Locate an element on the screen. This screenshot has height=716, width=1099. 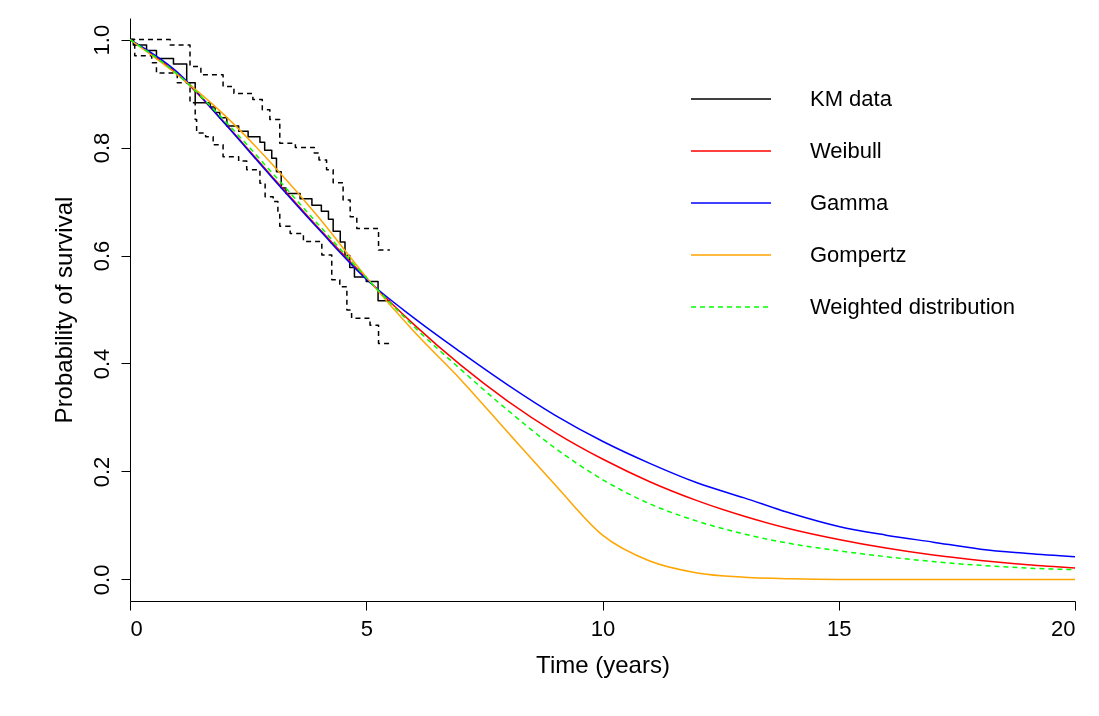
legend-label: KM data is located at coordinates (851, 98).